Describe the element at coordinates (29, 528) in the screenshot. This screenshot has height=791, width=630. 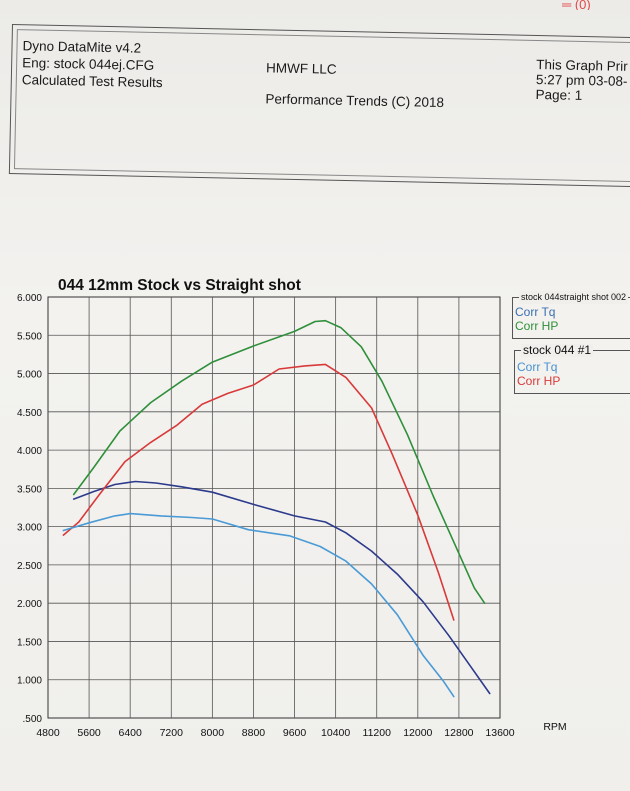
I see `y-tick-label: 3.000` at that location.